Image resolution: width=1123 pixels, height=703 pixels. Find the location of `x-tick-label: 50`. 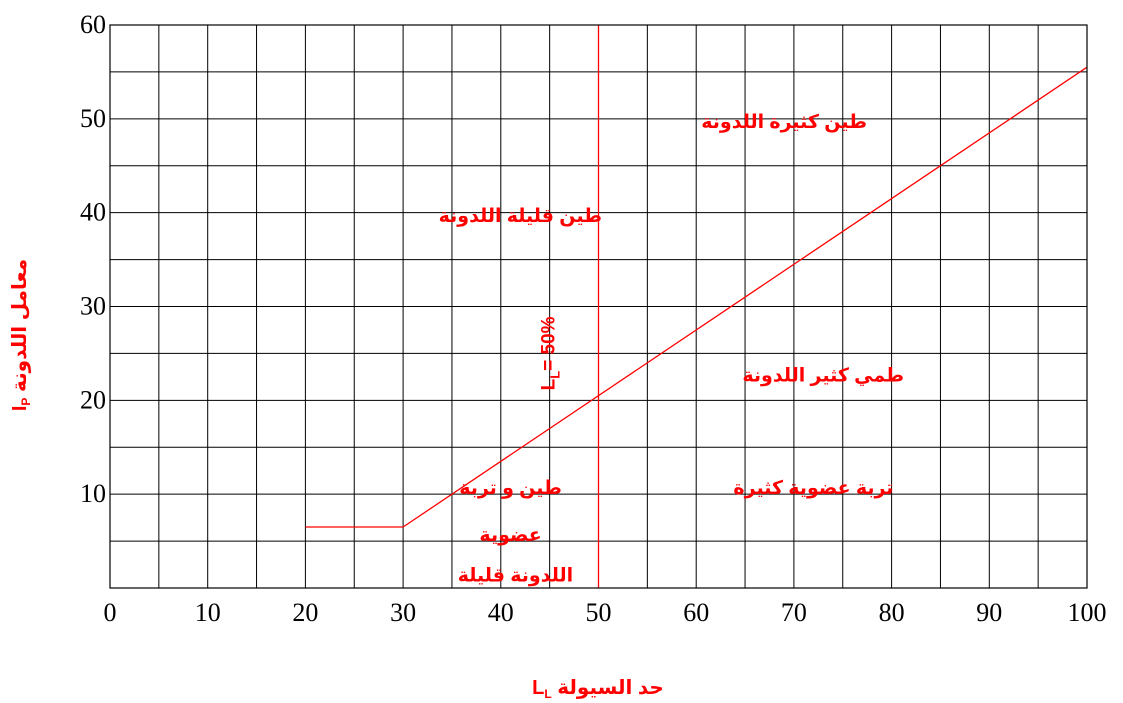

x-tick-label: 50 is located at coordinates (599, 612).